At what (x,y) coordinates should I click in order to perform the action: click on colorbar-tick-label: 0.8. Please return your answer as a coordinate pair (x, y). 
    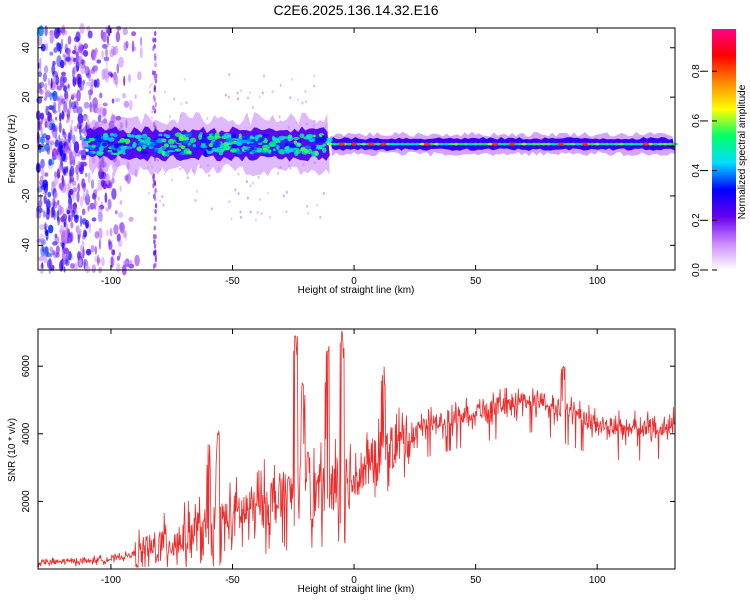
    Looking at the image, I should click on (696, 71).